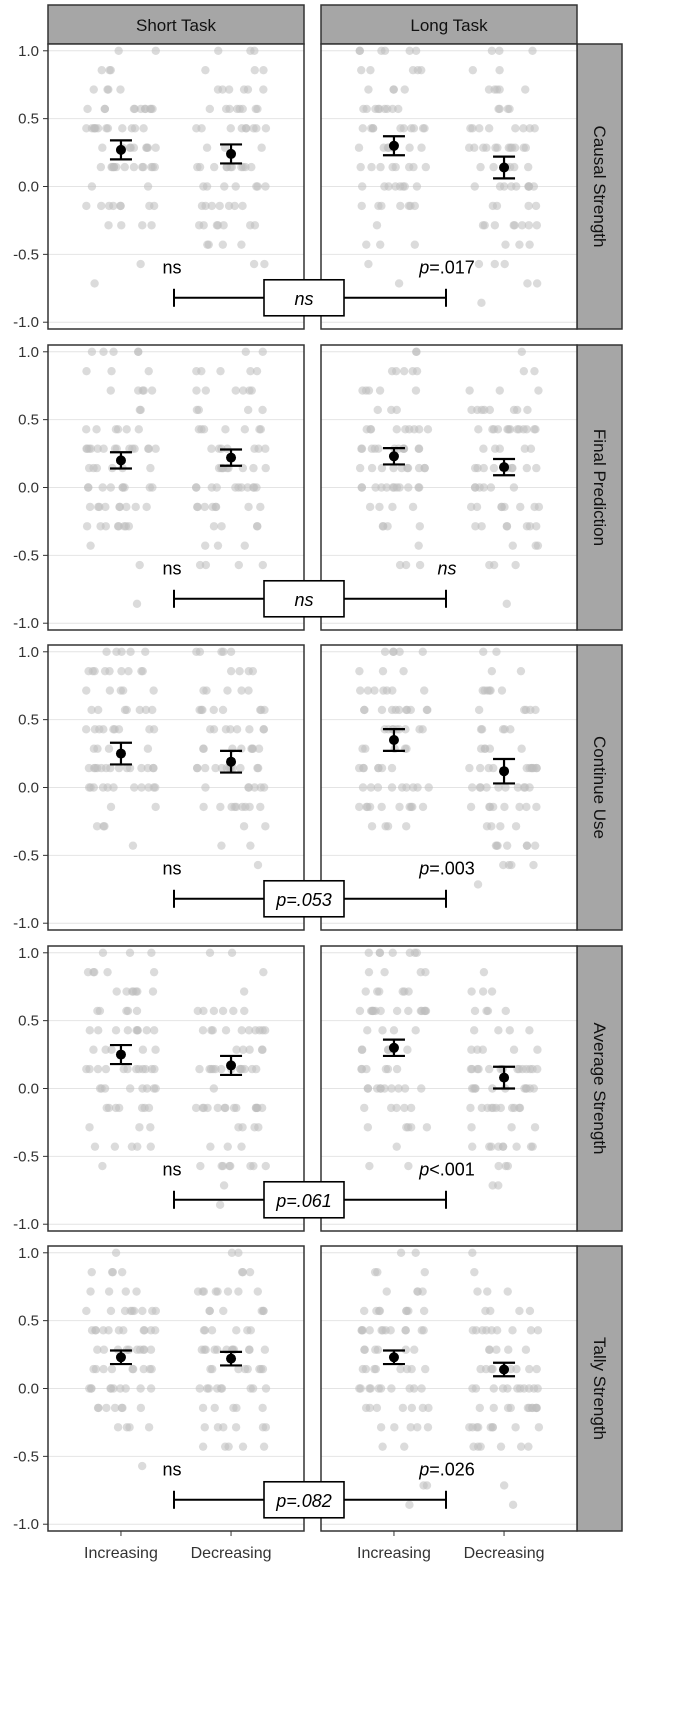  I want to click on mean-point, so click(120, 149).